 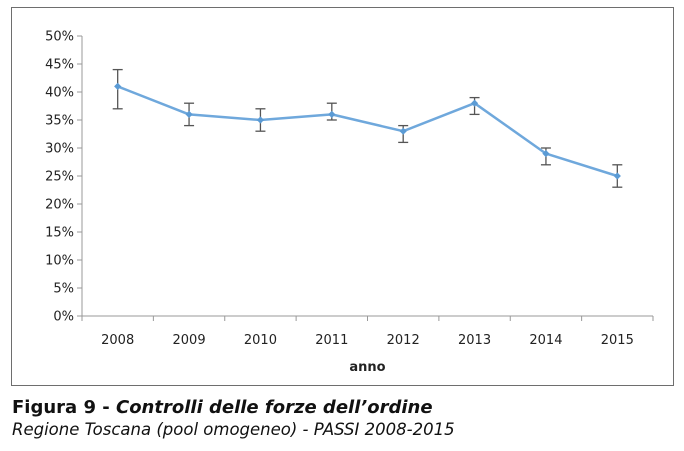 I want to click on y-tick-label: 40%, so click(x=59, y=93).